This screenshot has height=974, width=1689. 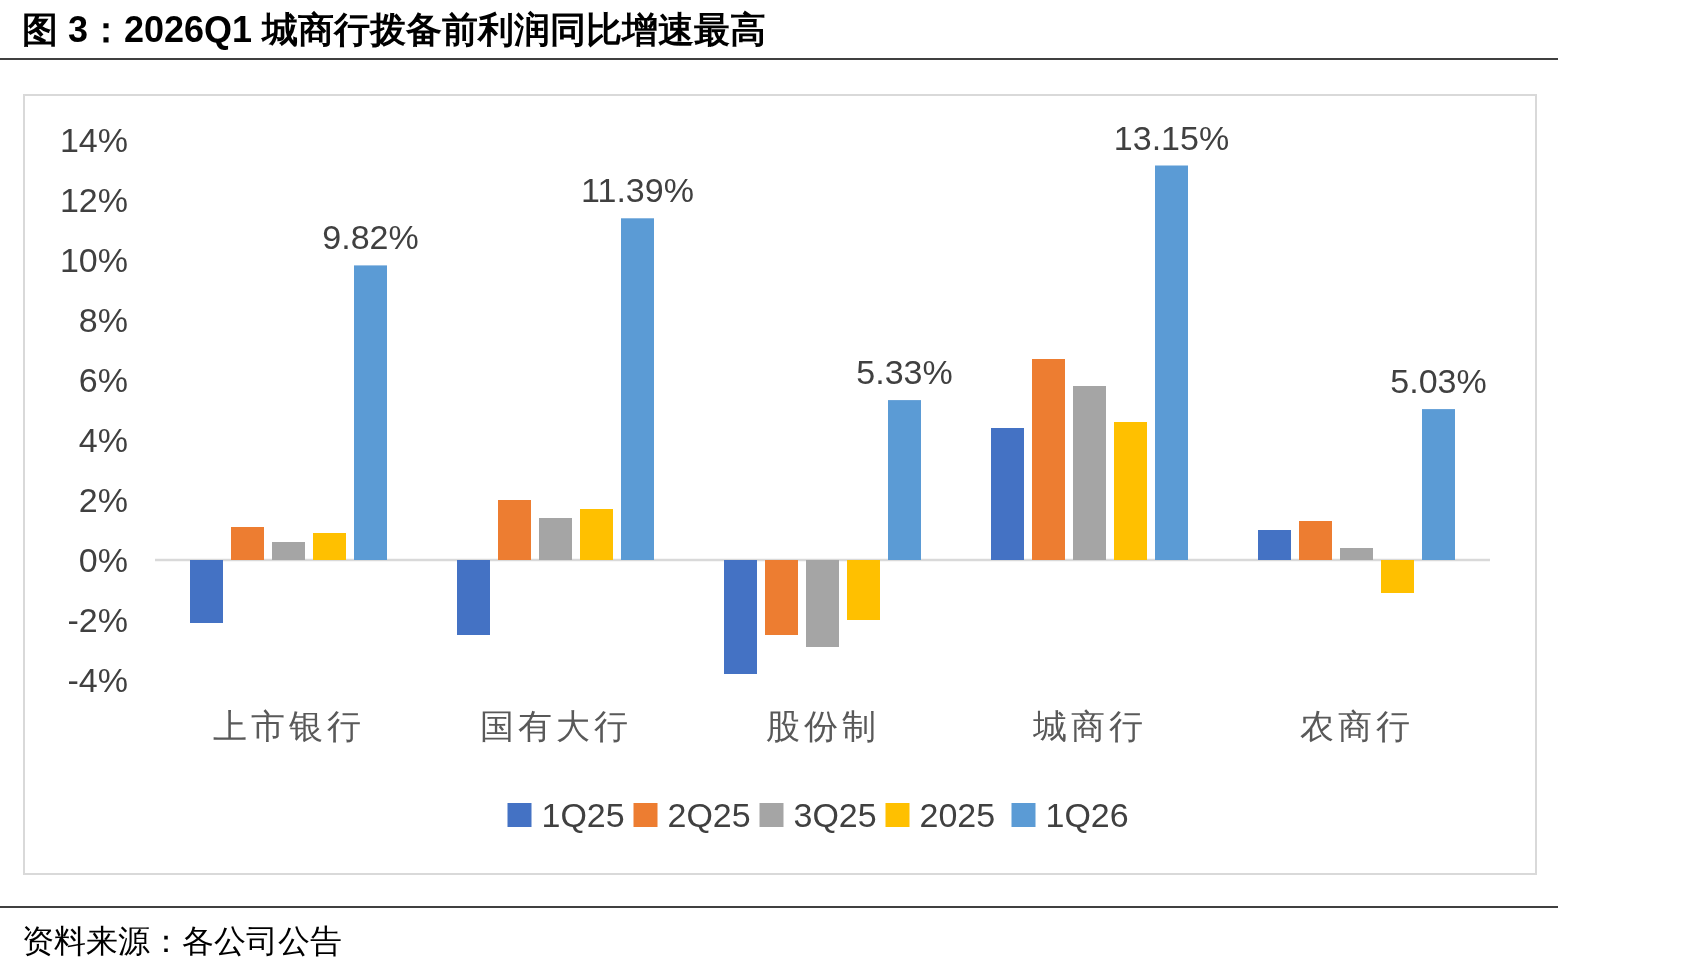 I want to click on data-label: 5.03%, so click(x=1438, y=381).